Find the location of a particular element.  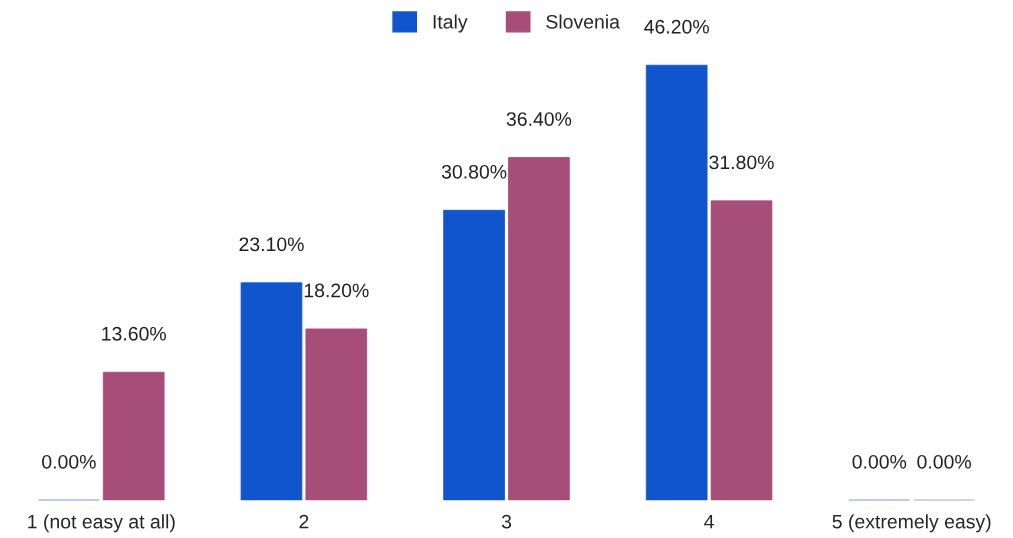

data-label: 36.40% is located at coordinates (539, 119).